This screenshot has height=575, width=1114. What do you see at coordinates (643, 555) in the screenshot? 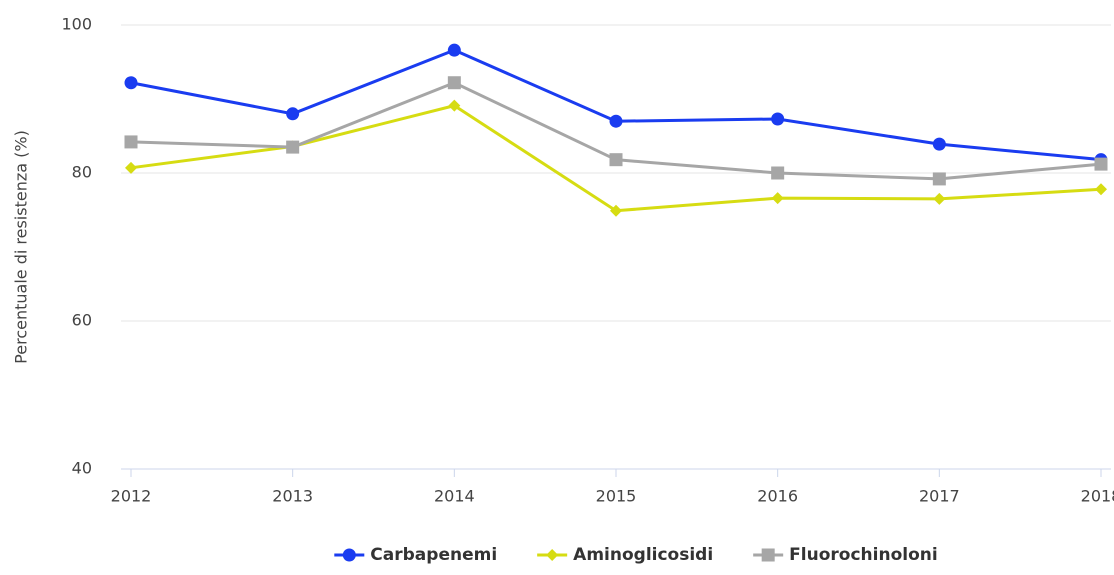
I see `legend-text: Aminoglicosidi` at bounding box center [643, 555].